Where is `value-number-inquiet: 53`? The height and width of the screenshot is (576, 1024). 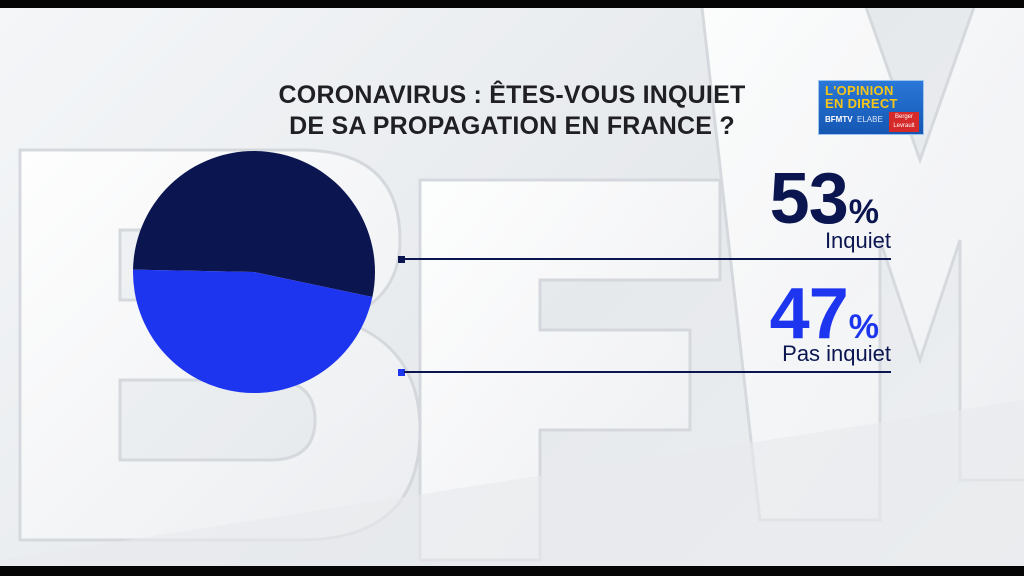 value-number-inquiet: 53 is located at coordinates (809, 199).